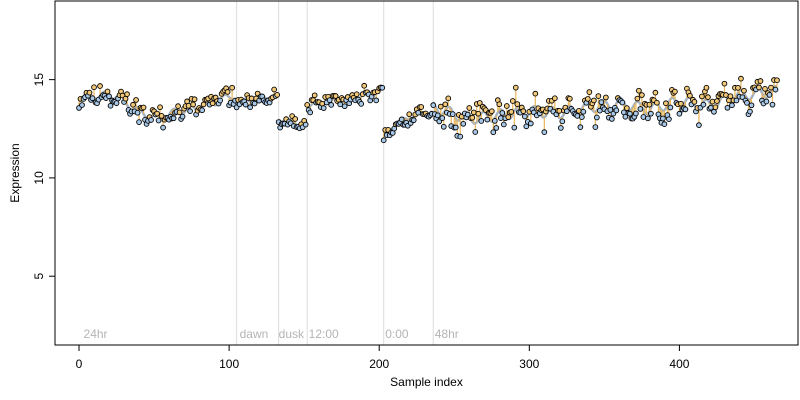 Image resolution: width=800 pixels, height=400 pixels. Describe the element at coordinates (96, 334) in the screenshot. I see `segment-label: 24hr` at that location.